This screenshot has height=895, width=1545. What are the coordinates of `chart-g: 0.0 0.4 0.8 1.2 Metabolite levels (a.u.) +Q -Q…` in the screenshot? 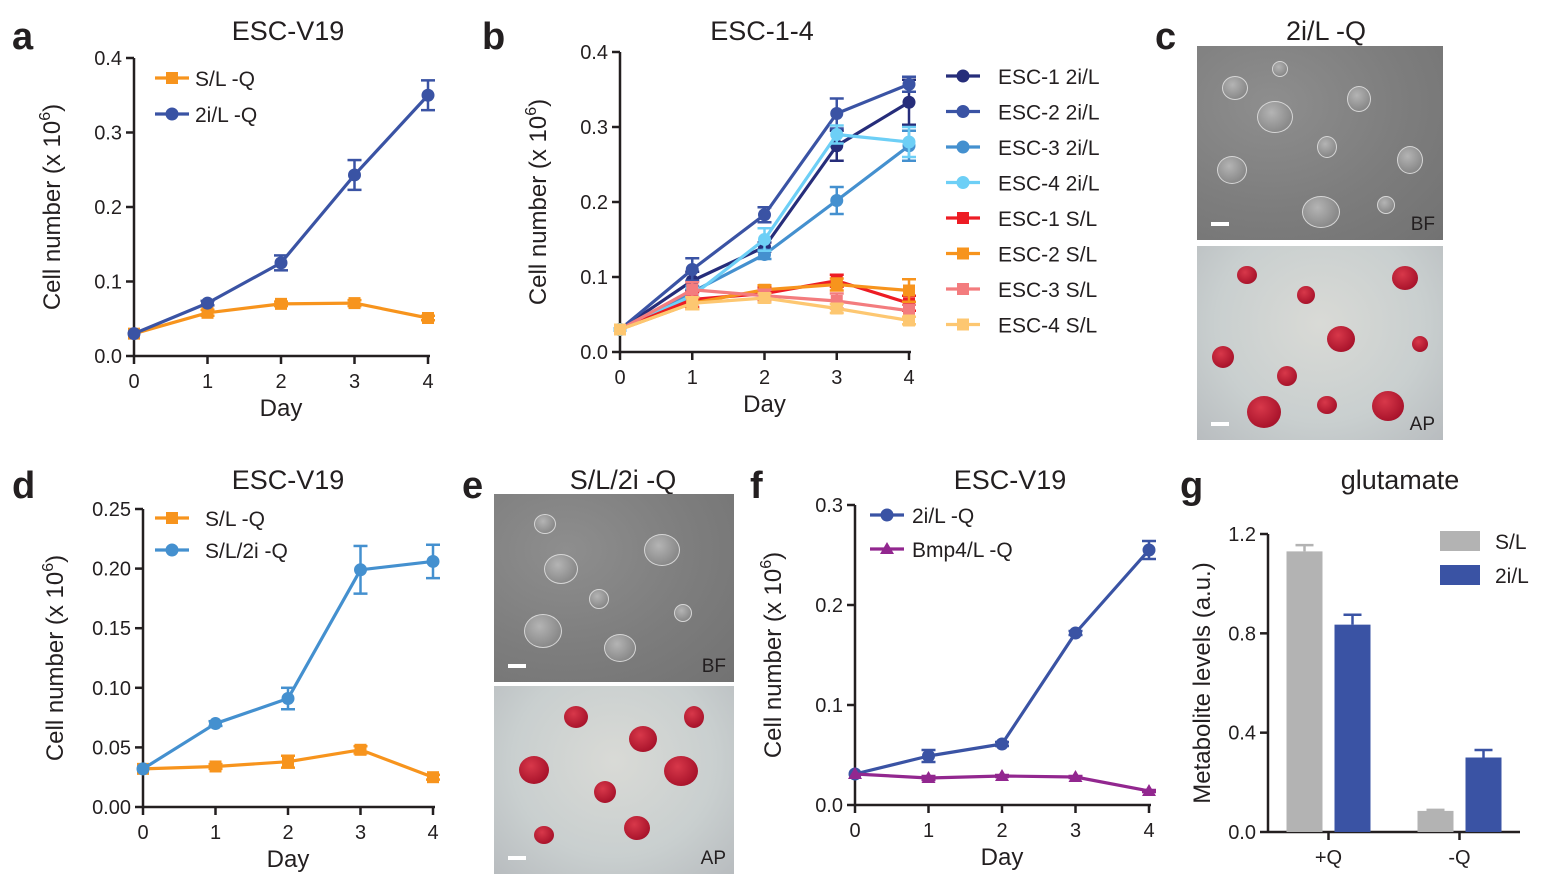 It's located at (1359, 696).